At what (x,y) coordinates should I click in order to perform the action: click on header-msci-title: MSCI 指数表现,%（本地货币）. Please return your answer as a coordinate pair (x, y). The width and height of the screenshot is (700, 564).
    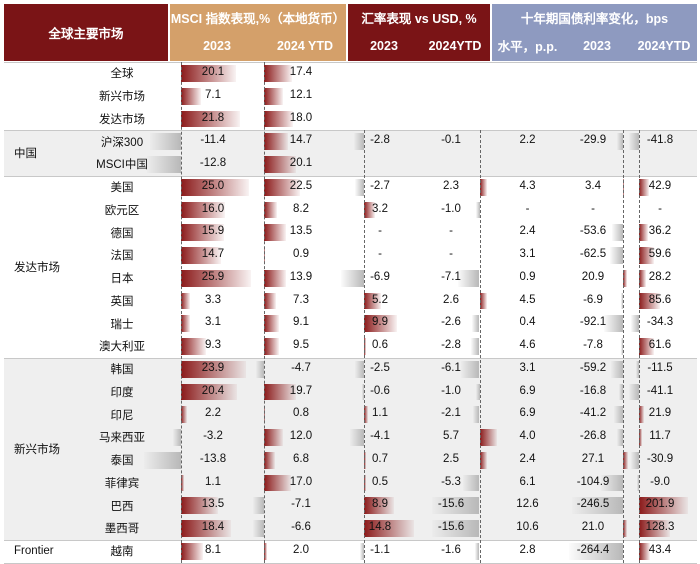
    Looking at the image, I should click on (258, 17).